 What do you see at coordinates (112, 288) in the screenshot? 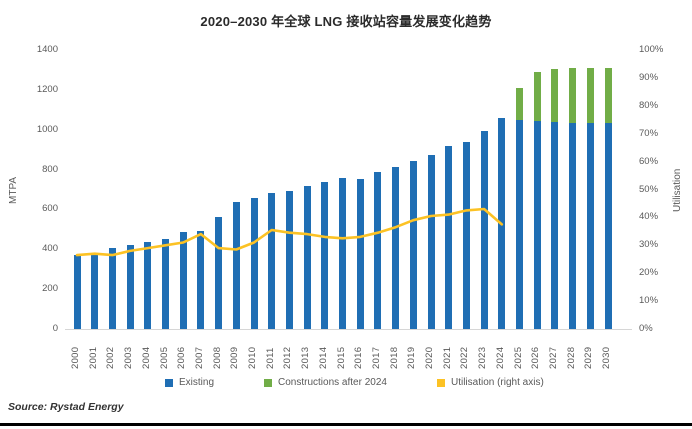
I see `bar-existing-2002` at bounding box center [112, 288].